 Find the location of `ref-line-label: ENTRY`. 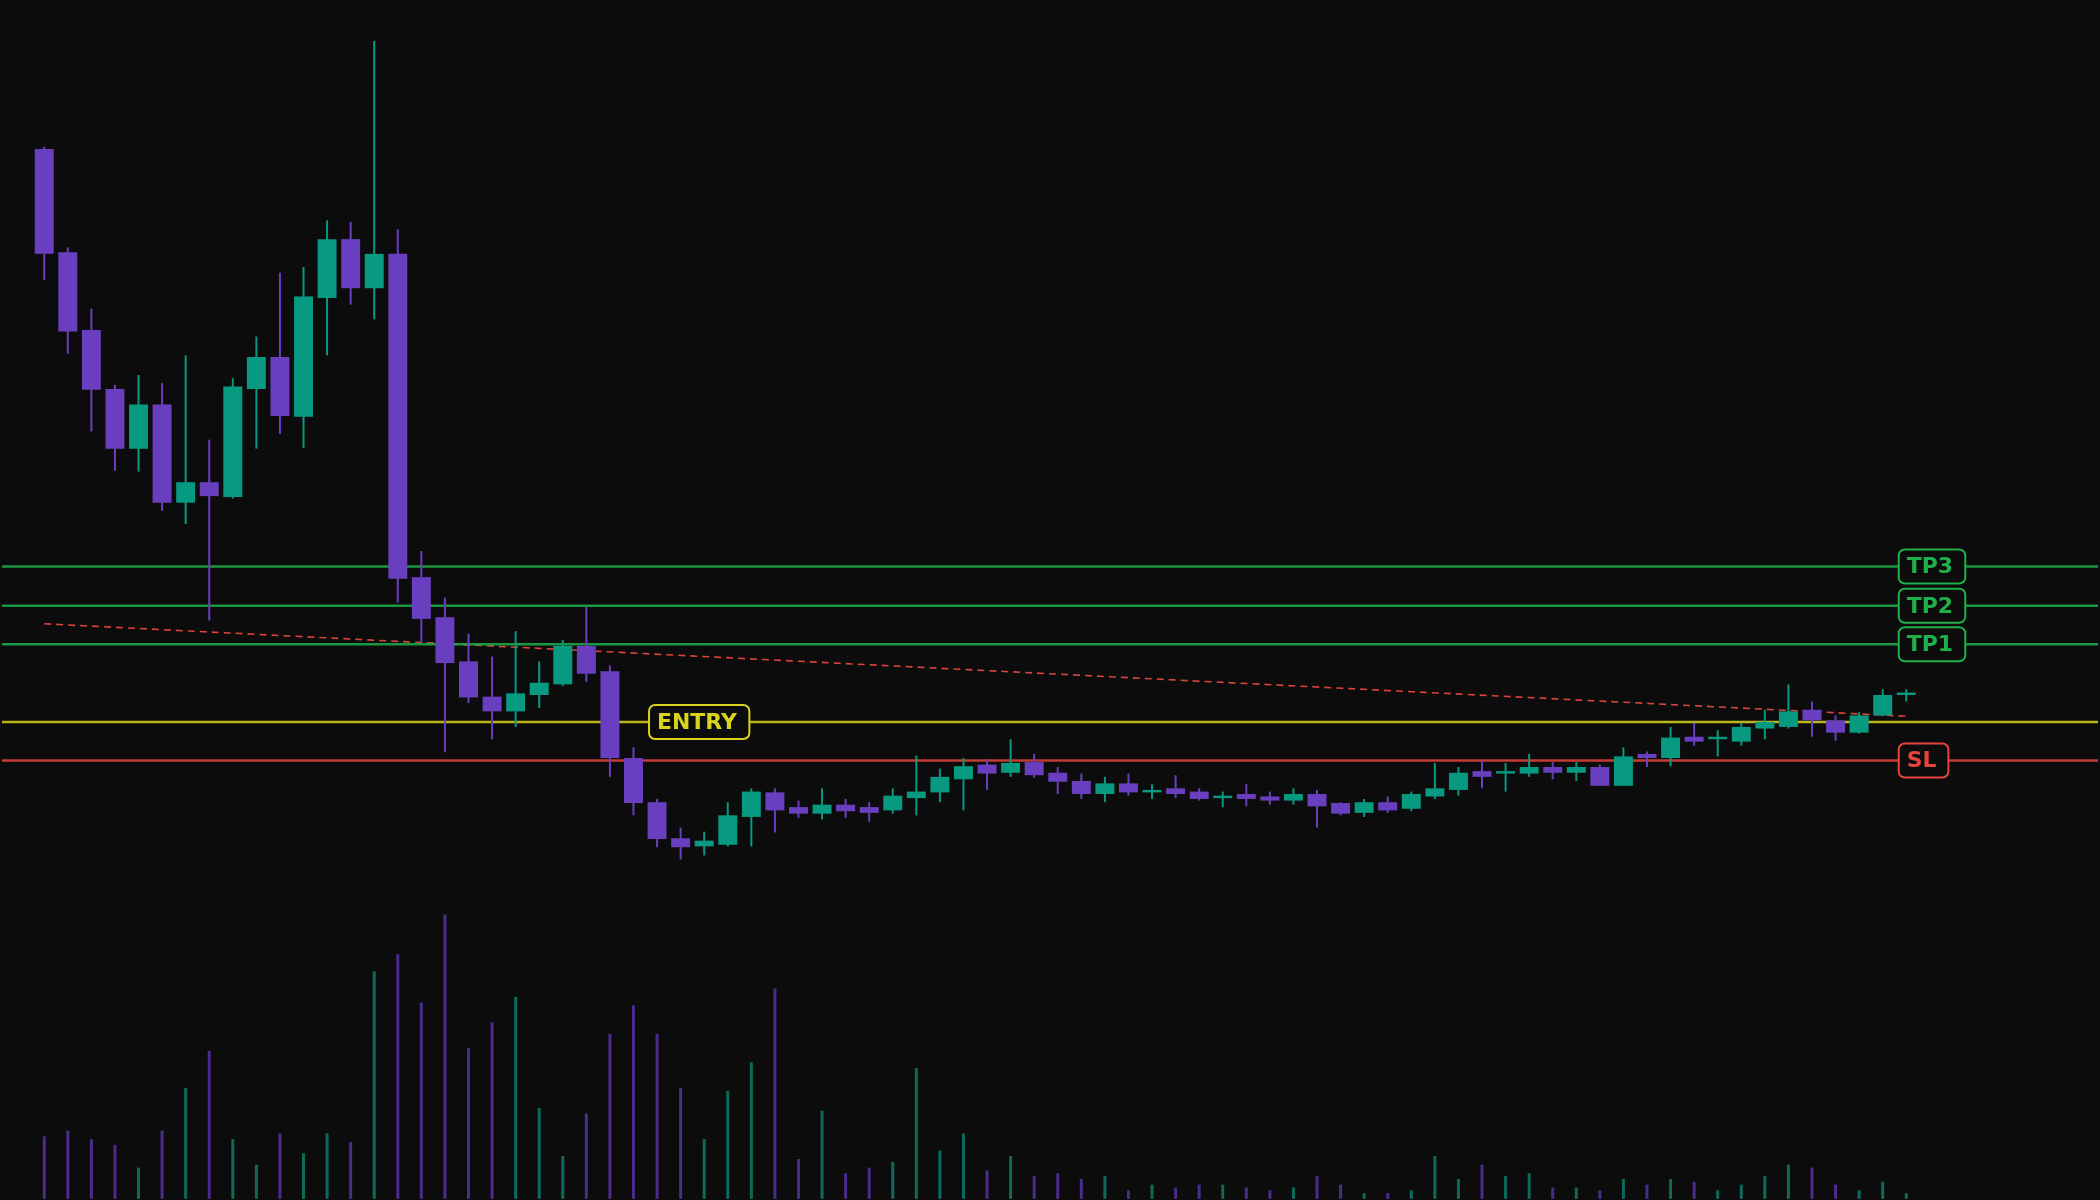

ref-line-label: ENTRY is located at coordinates (697, 721).